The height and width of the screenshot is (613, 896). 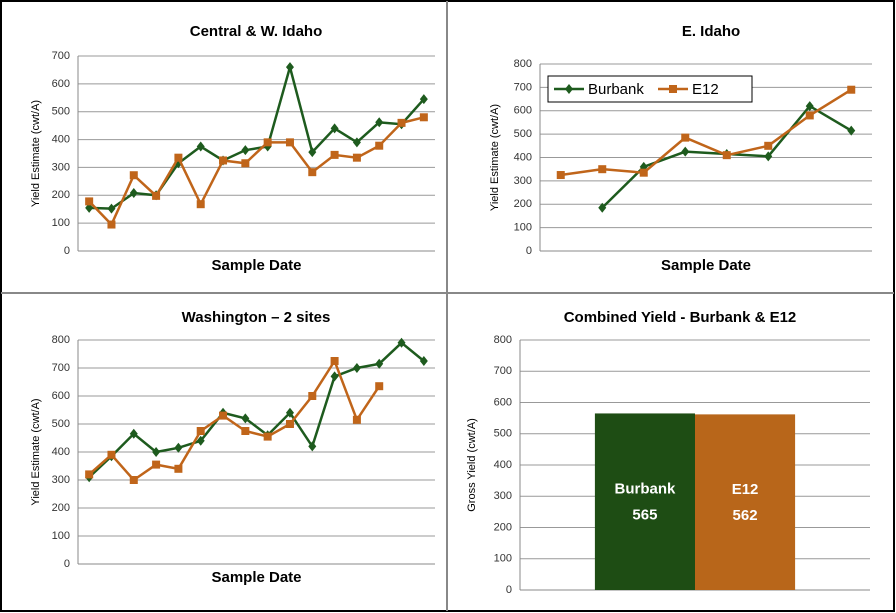 What do you see at coordinates (616, 89) in the screenshot?
I see `legend-label: Burbank` at bounding box center [616, 89].